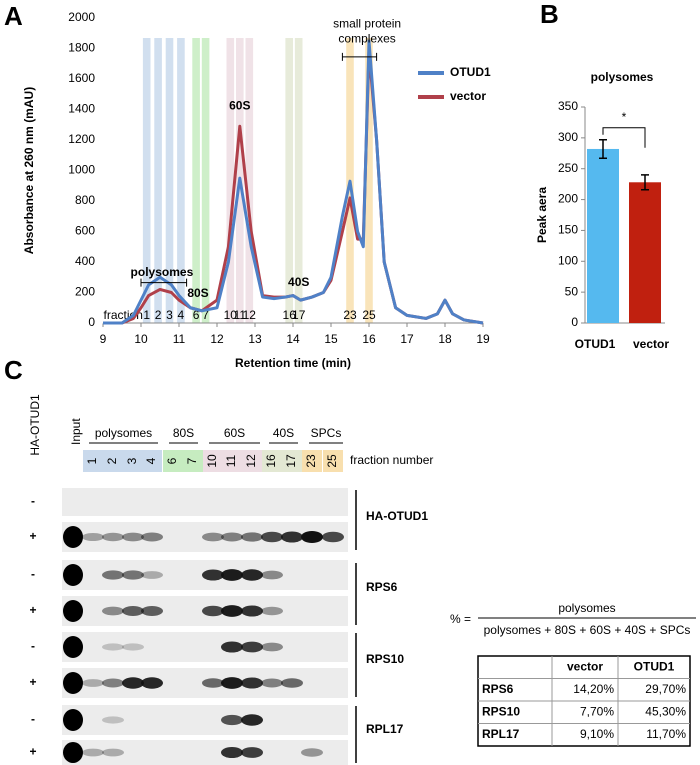 The width and height of the screenshot is (700, 765). Describe the element at coordinates (291, 461) in the screenshot. I see `fraction-number: 17` at that location.